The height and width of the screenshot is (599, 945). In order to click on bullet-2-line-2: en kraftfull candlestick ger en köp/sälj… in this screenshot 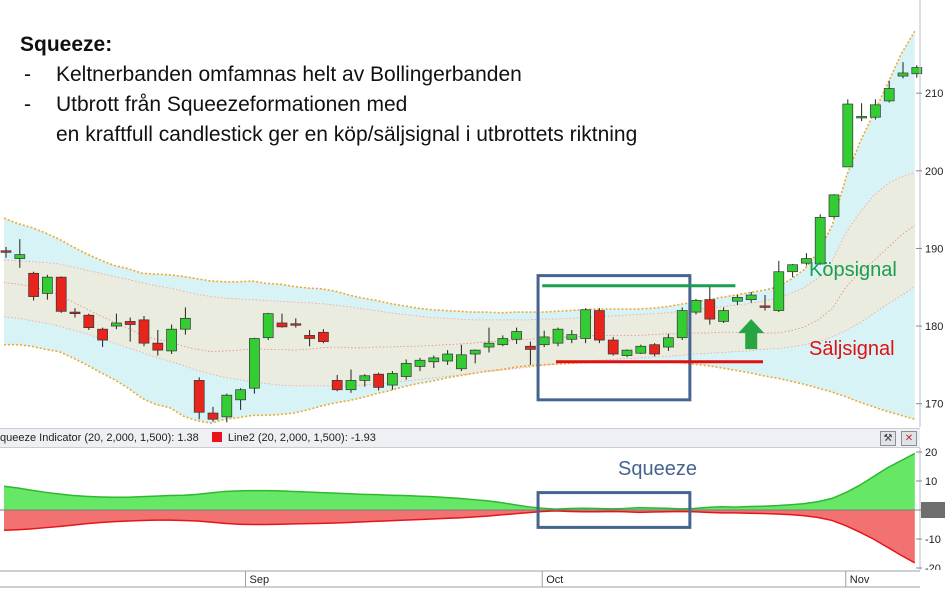, I will do `click(347, 134)`.